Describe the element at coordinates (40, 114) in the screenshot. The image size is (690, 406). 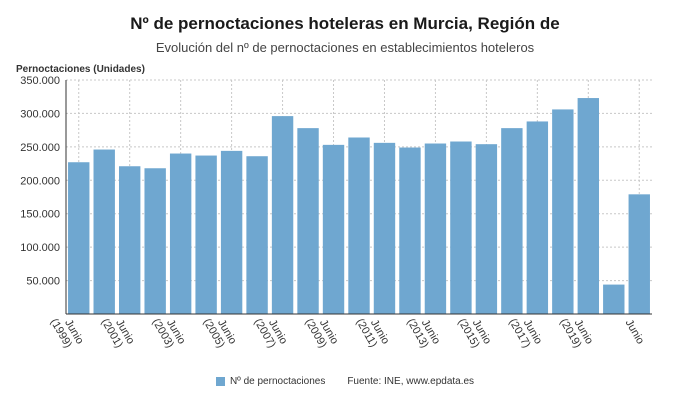
I see `y-tick-label: 300.000` at that location.